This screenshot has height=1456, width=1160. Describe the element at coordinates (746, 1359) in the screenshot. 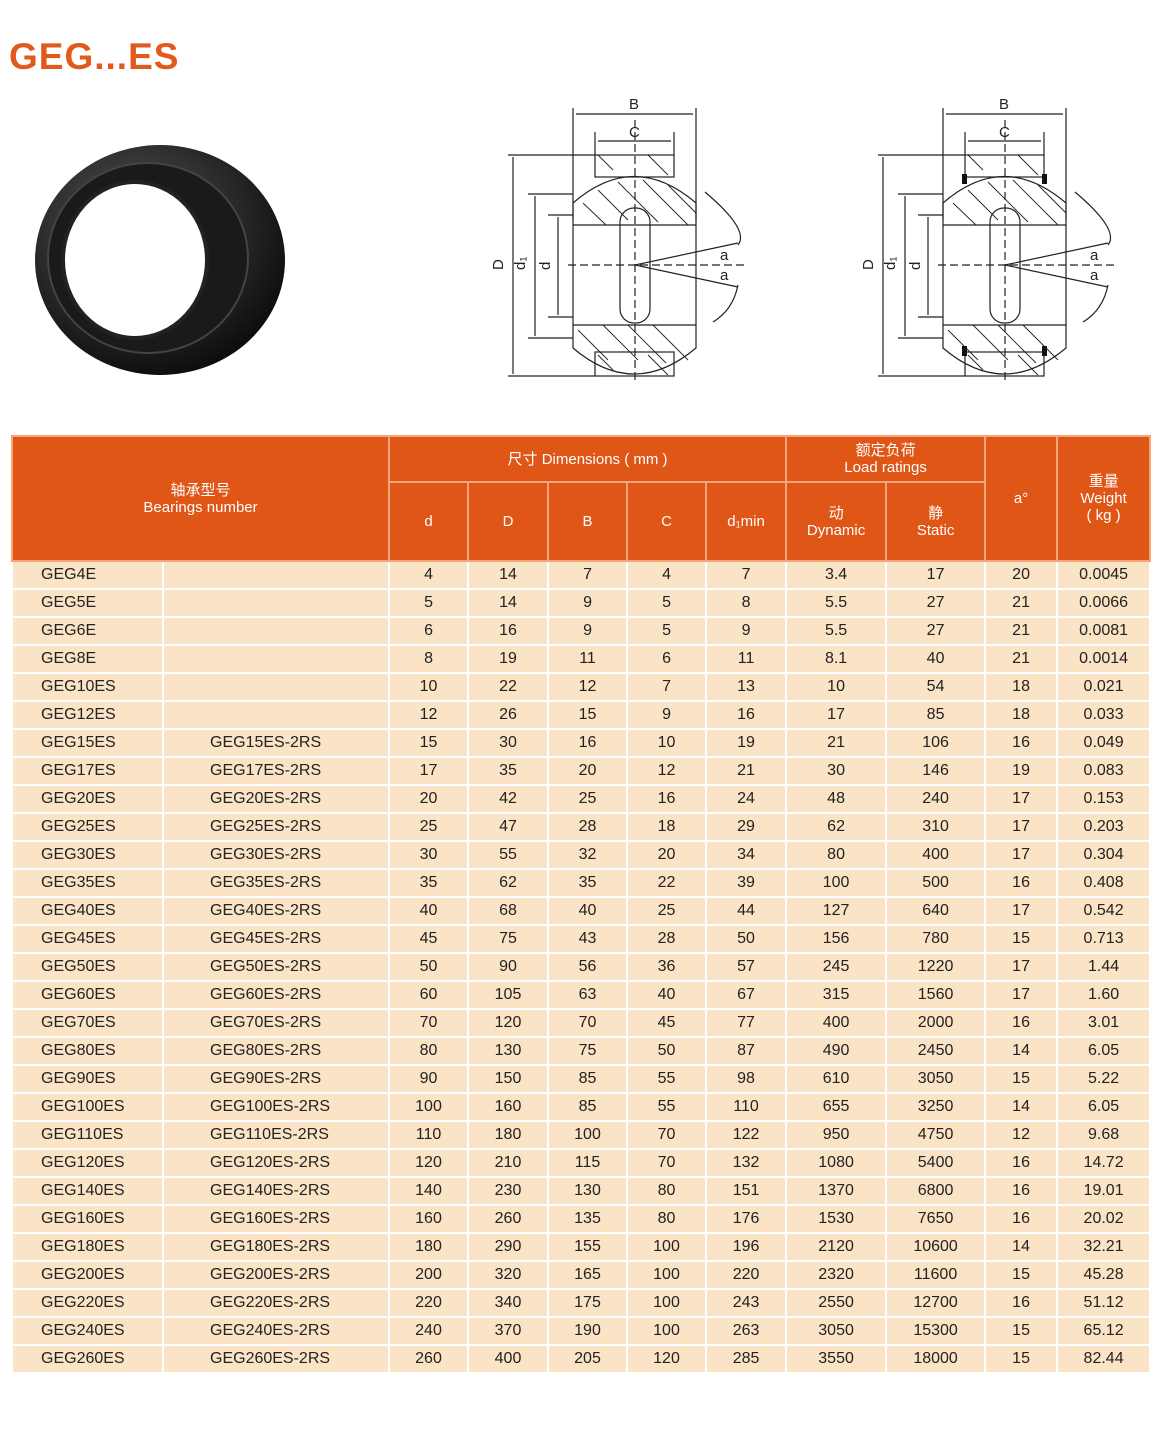

I see `cell-d1min: 285` at that location.